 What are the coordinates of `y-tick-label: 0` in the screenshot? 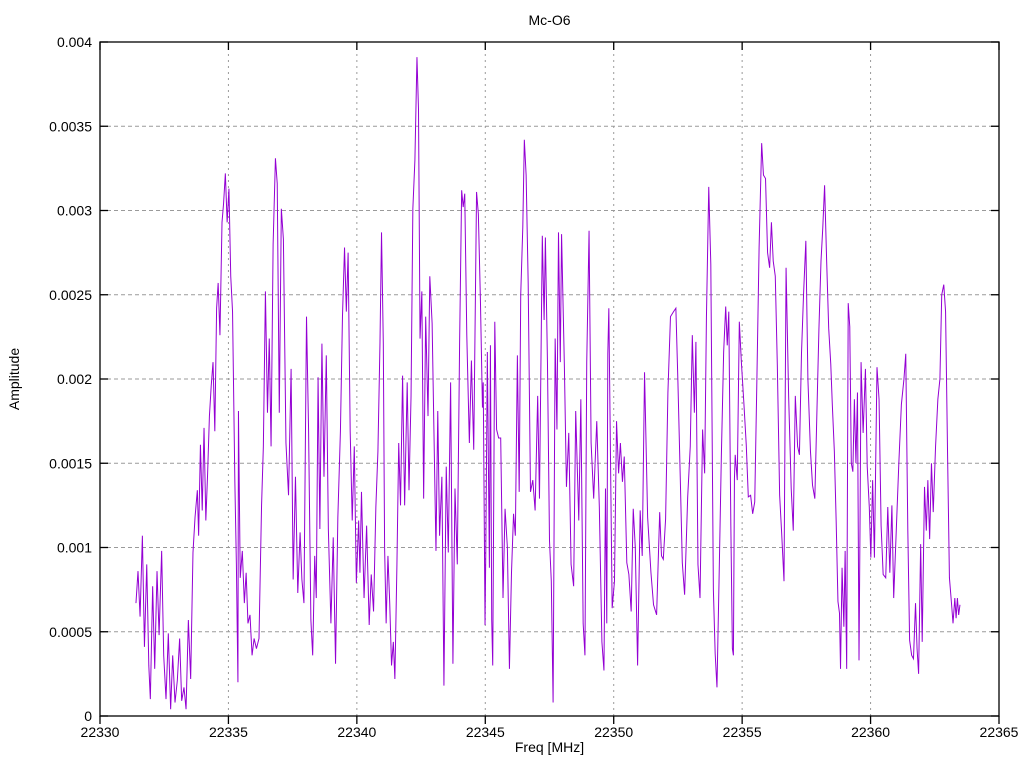 It's located at (88, 716).